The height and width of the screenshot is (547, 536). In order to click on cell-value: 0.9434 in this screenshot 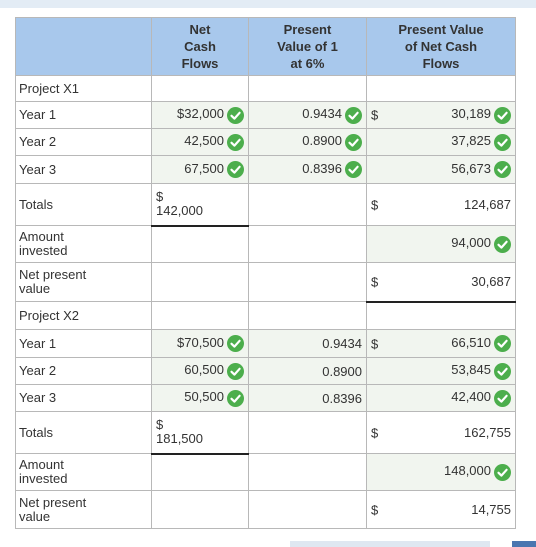, I will do `click(342, 343)`.